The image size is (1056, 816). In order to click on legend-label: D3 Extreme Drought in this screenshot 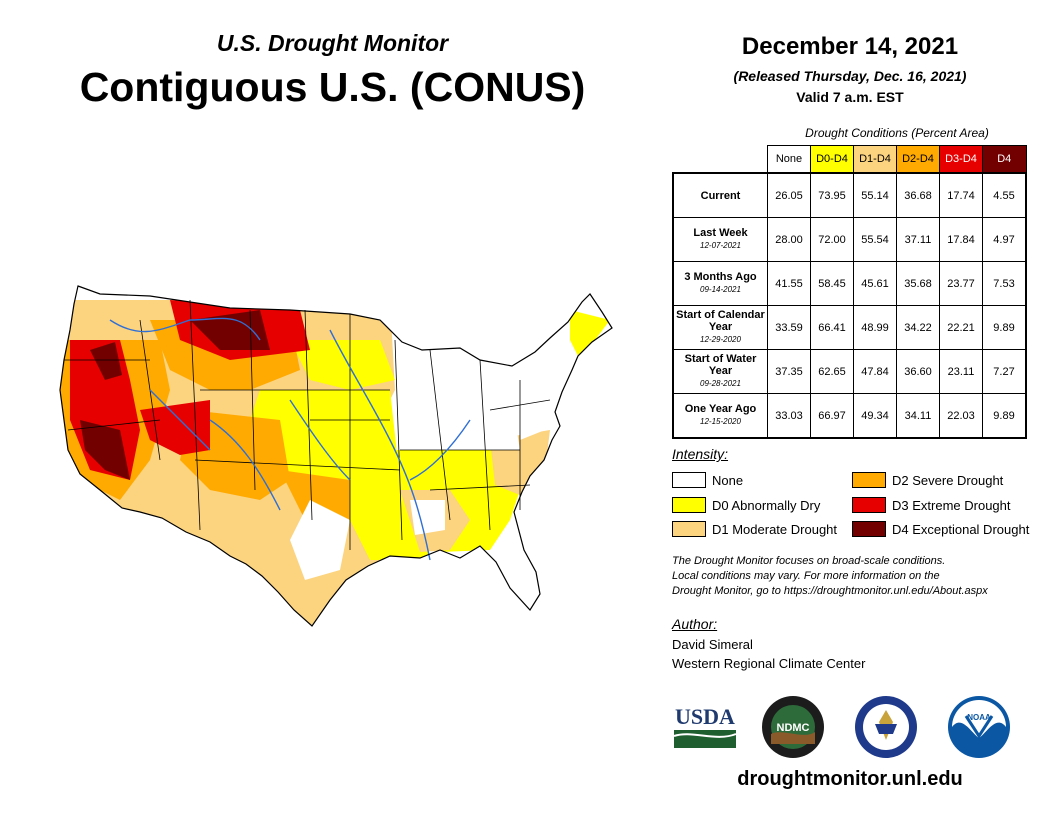, I will do `click(951, 505)`.